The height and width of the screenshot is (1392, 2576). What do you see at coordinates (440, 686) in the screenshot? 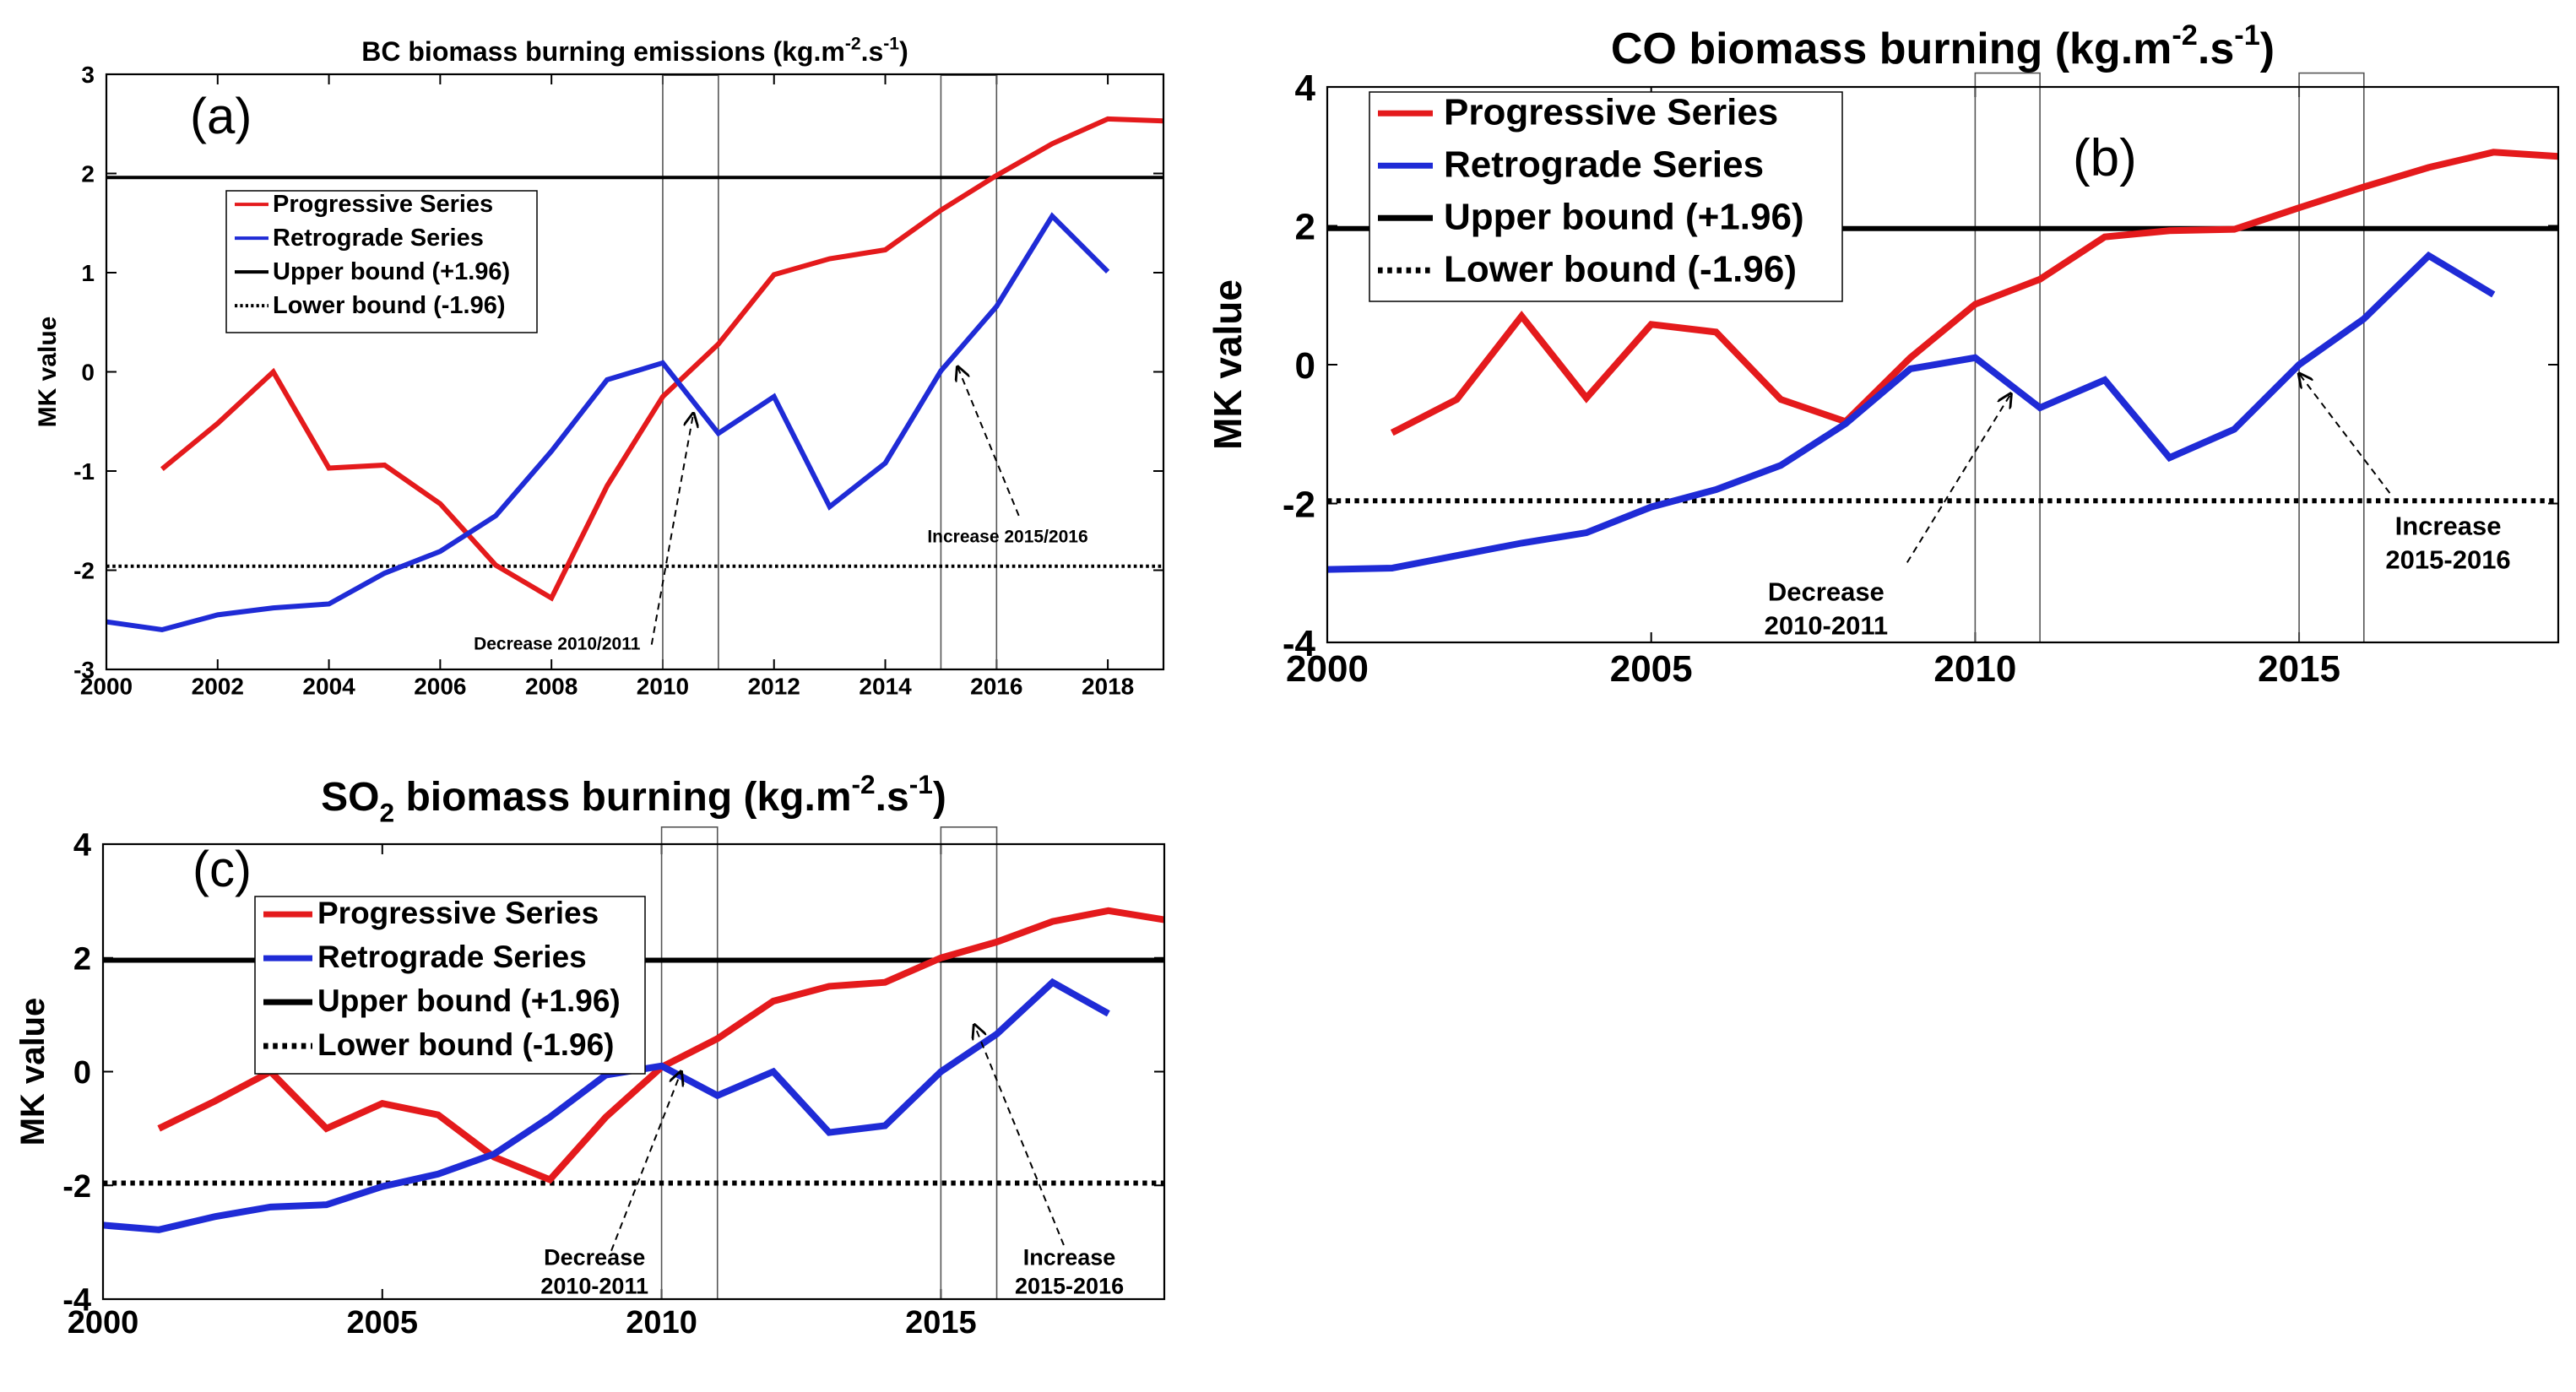
I see `x-tick-label: 2006` at bounding box center [440, 686].